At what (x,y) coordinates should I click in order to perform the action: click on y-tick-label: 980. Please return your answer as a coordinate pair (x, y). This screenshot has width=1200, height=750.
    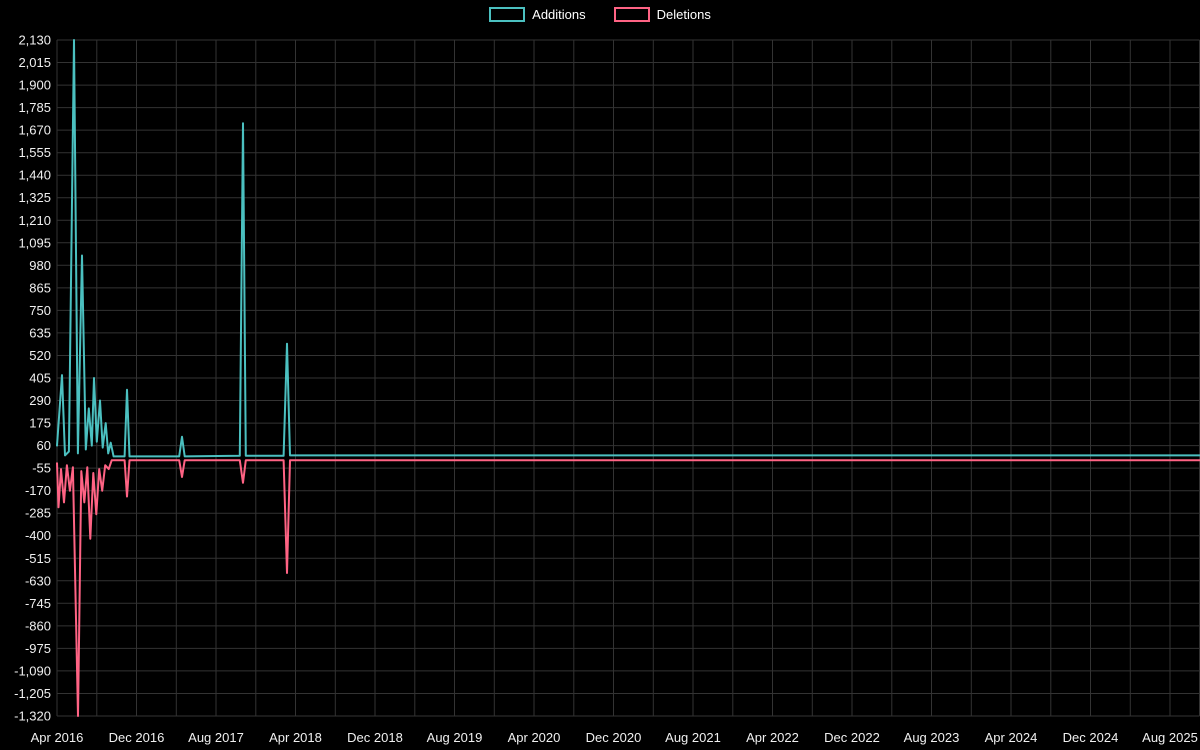
    Looking at the image, I should click on (40, 265).